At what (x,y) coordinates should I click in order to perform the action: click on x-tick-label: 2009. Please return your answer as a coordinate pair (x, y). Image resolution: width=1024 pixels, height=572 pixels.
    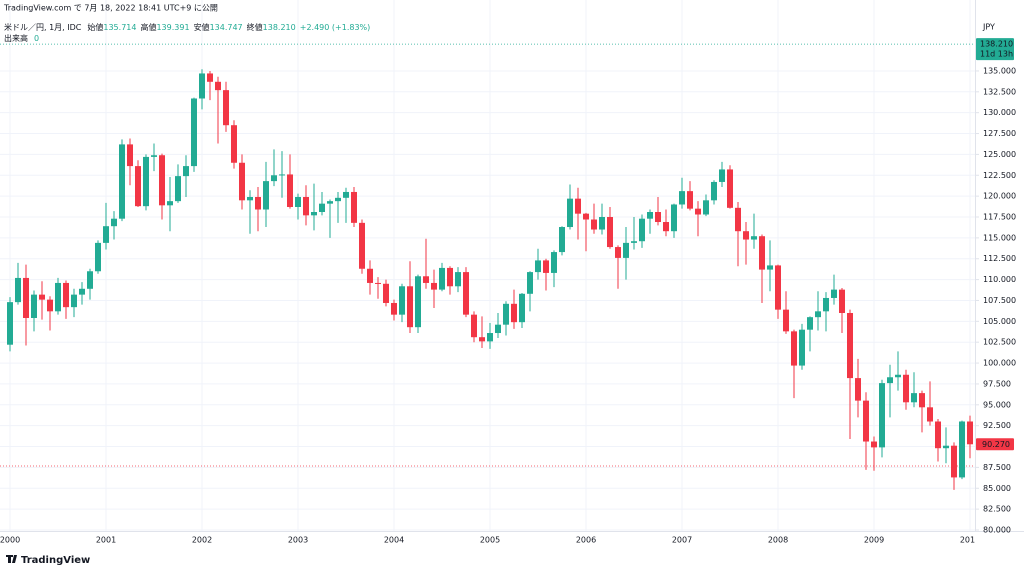
    Looking at the image, I should click on (874, 540).